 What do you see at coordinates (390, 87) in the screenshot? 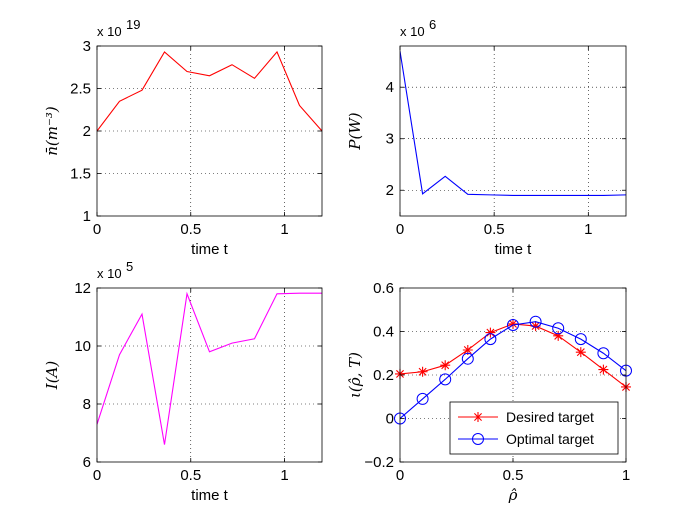
I see `y-tick-label: 4` at bounding box center [390, 87].